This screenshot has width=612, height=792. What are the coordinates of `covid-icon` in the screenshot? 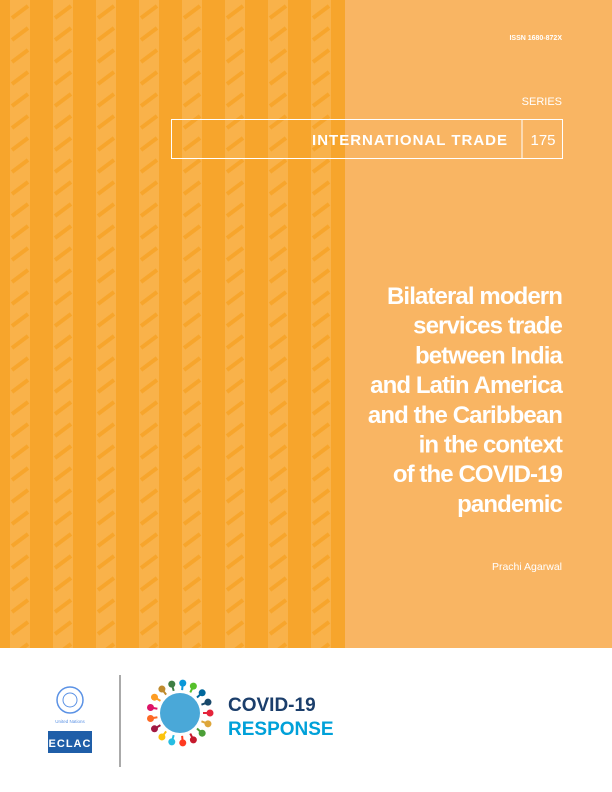 It's located at (180, 713).